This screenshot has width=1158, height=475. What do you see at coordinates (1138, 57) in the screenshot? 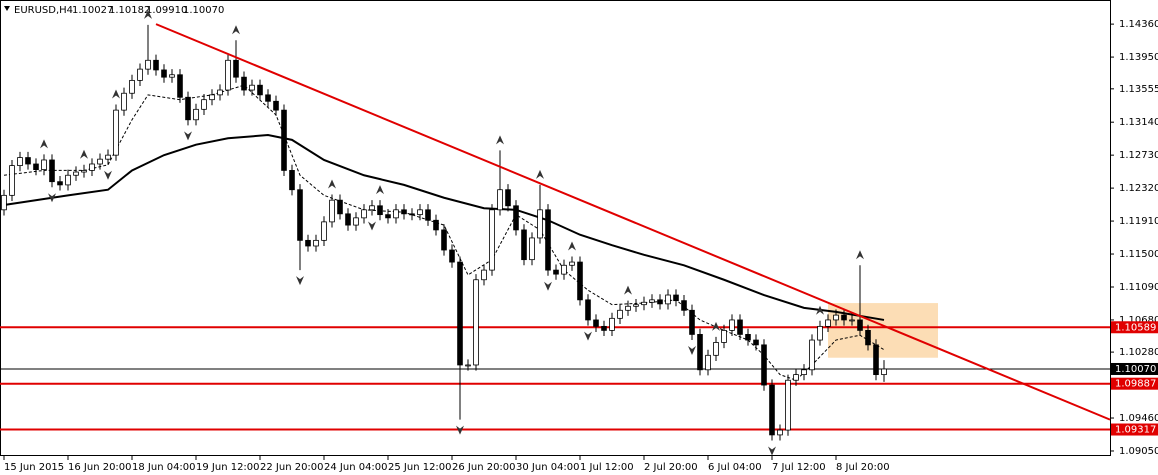
I see `y-tick-label: 1.13950` at bounding box center [1138, 57].